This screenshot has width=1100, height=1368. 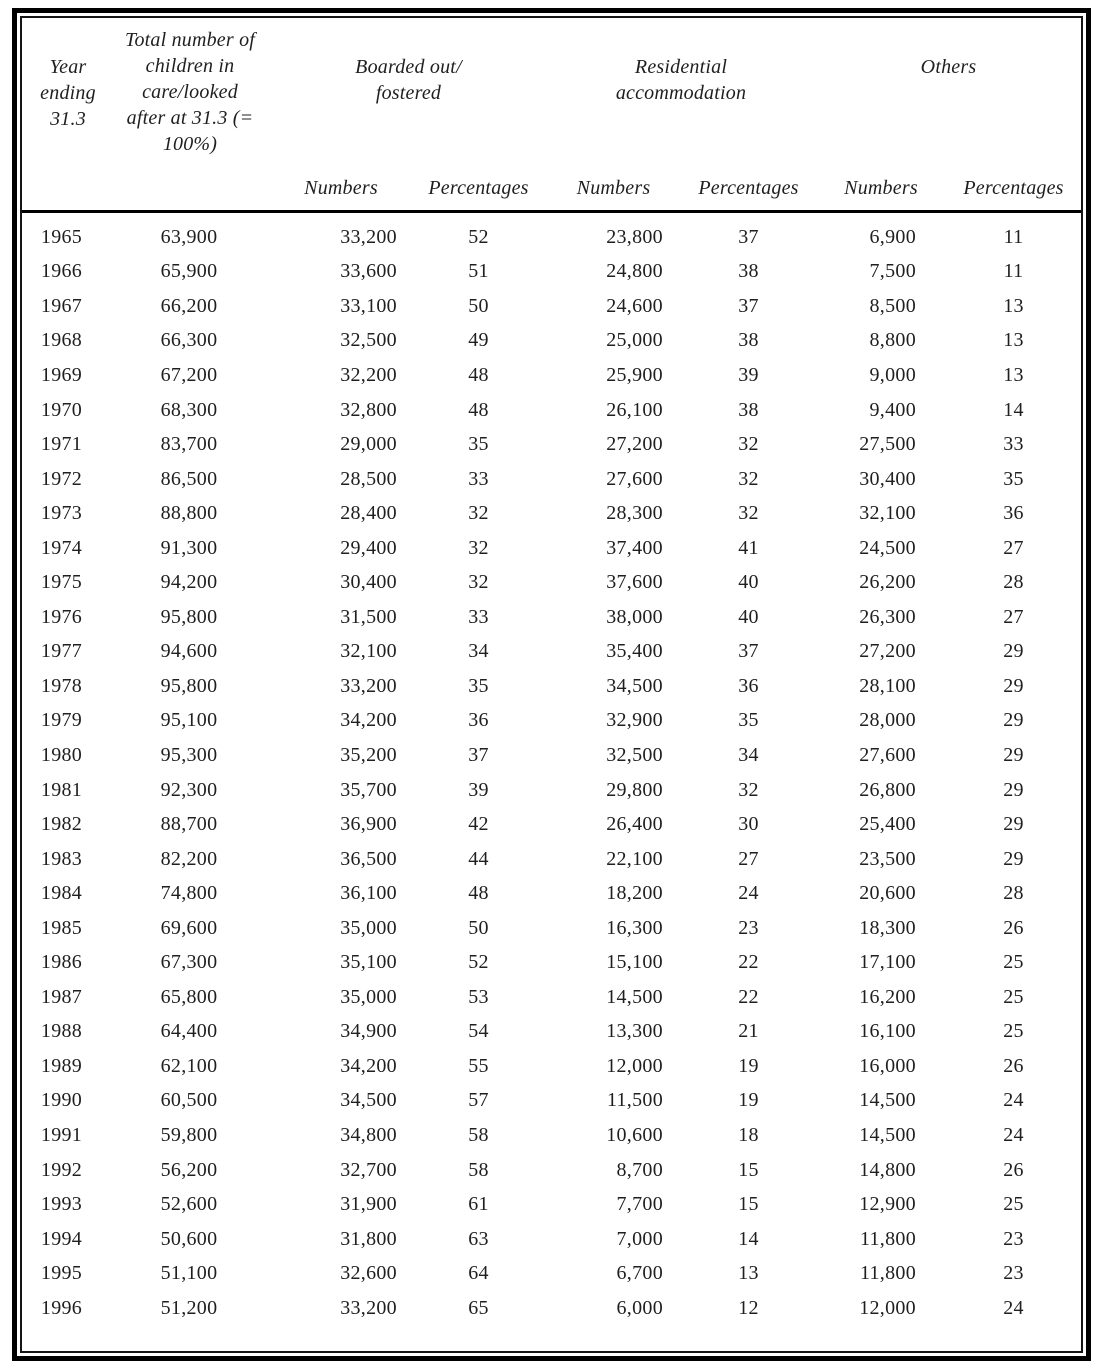 I want to click on table-row: 1972 86,500 28,500 33 27,600 32 30,400 35, so click(x=551, y=479).